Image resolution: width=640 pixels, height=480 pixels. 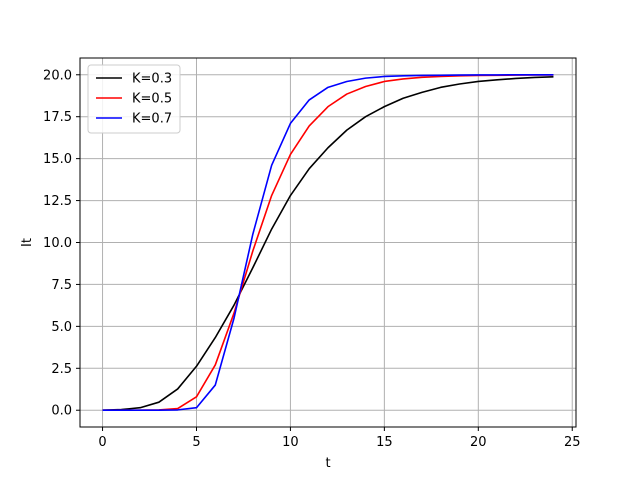 I want to click on y-axis-label: It, so click(x=27, y=242).